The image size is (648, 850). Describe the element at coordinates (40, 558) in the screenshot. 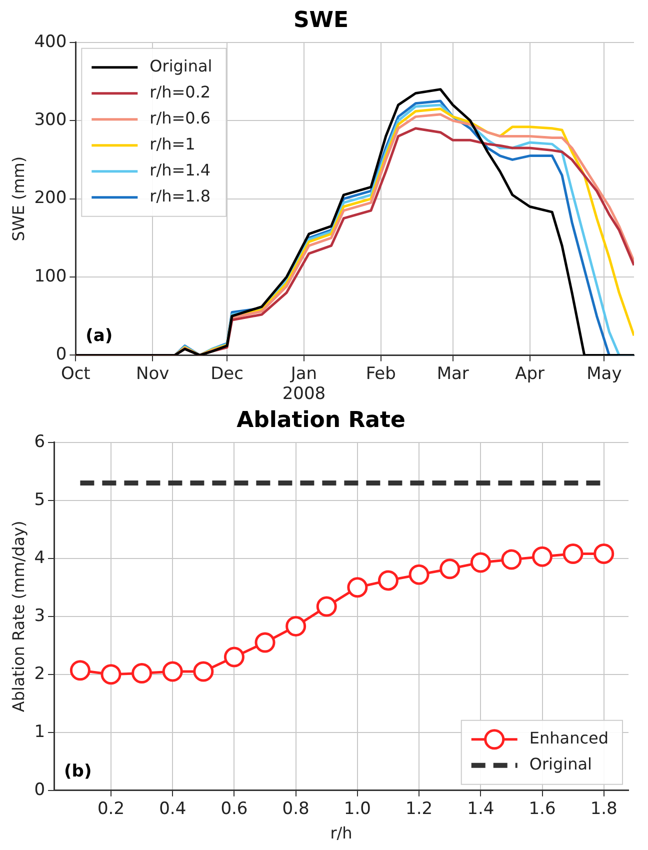

I see `y-tick-label: 4` at that location.